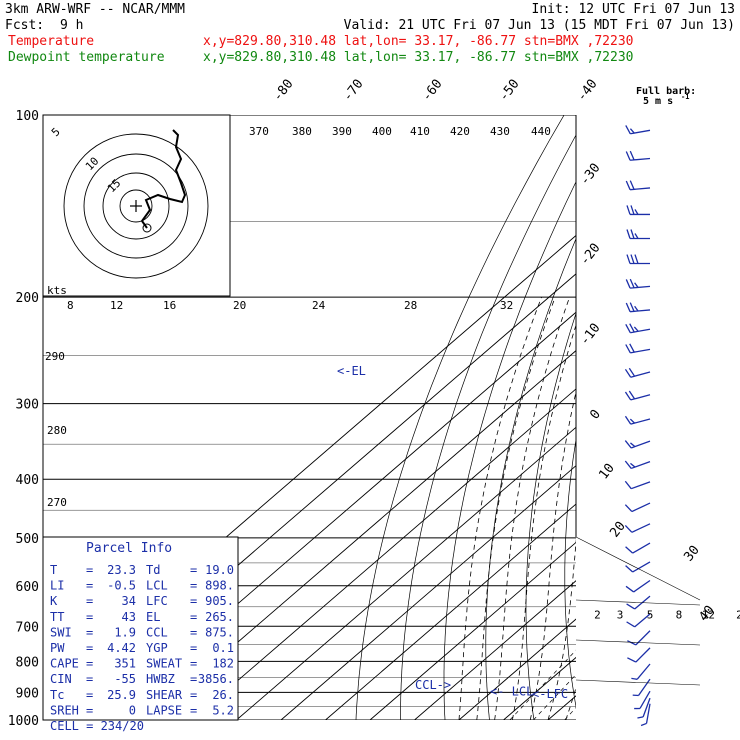 The height and width of the screenshot is (740, 740). What do you see at coordinates (27, 480) in the screenshot?
I see `pressure-label: 400` at bounding box center [27, 480].